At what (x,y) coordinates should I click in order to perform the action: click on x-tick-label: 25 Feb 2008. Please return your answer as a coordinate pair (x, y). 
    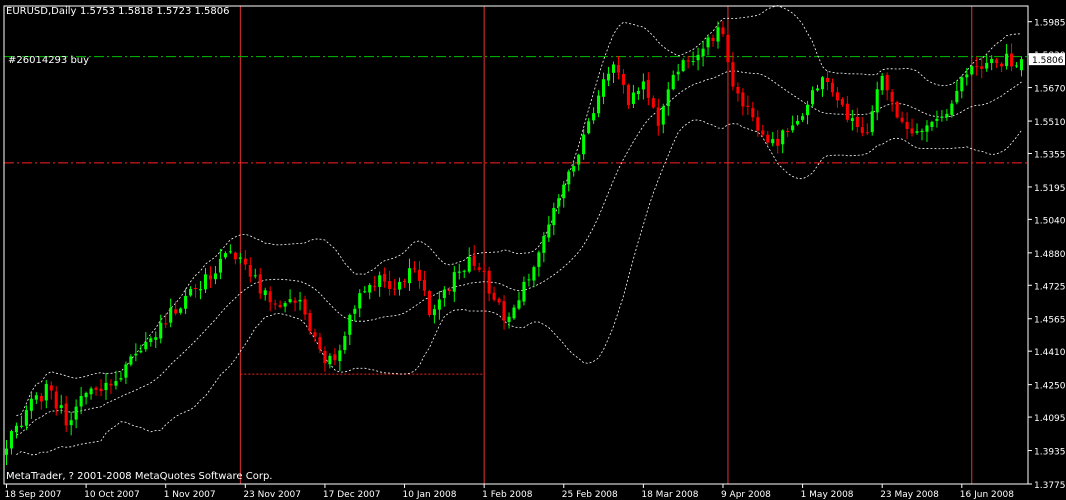
    Looking at the image, I should click on (590, 495).